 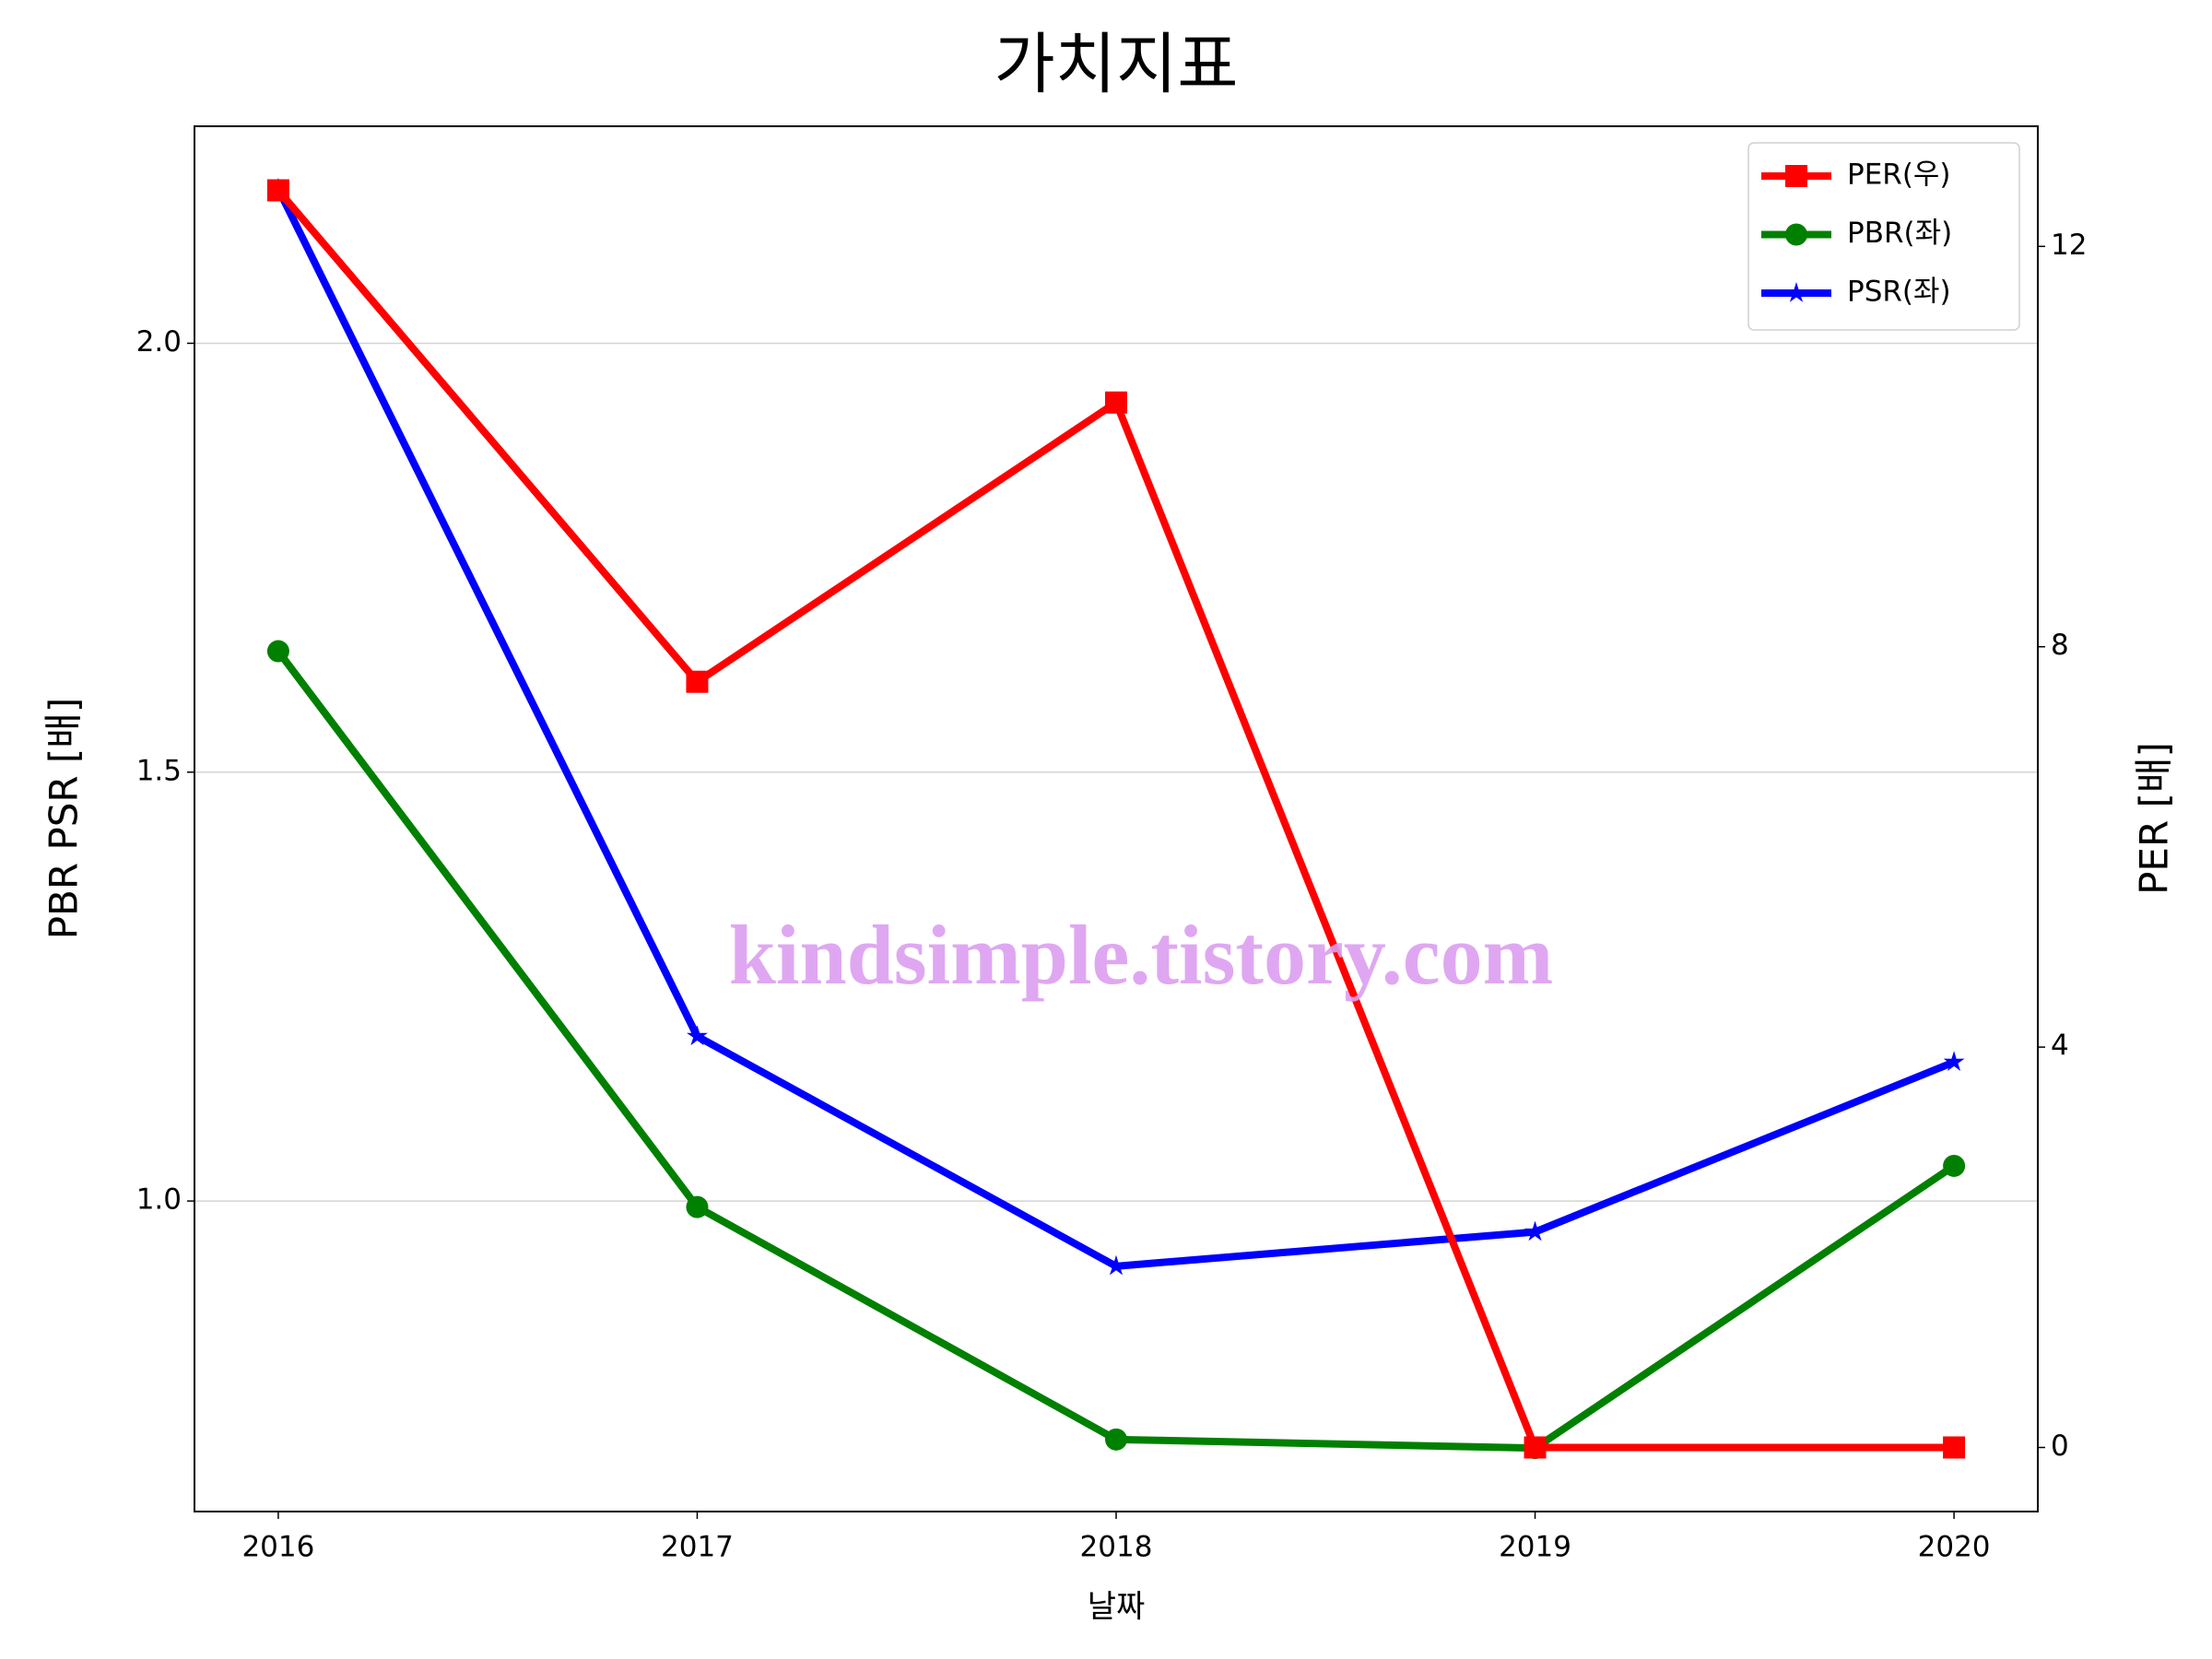 What do you see at coordinates (1899, 175) in the screenshot?
I see `legend-label: PER(우)` at bounding box center [1899, 175].